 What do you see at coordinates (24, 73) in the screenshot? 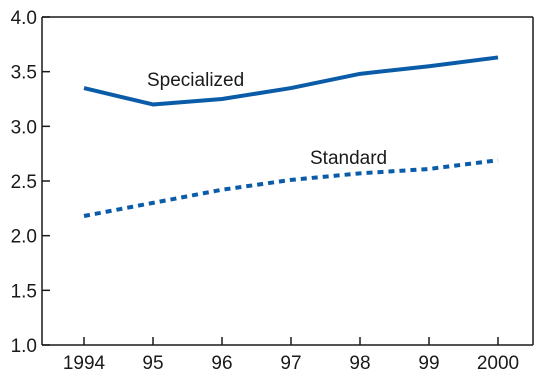
I see `y-tick-label: 3.5` at bounding box center [24, 73].